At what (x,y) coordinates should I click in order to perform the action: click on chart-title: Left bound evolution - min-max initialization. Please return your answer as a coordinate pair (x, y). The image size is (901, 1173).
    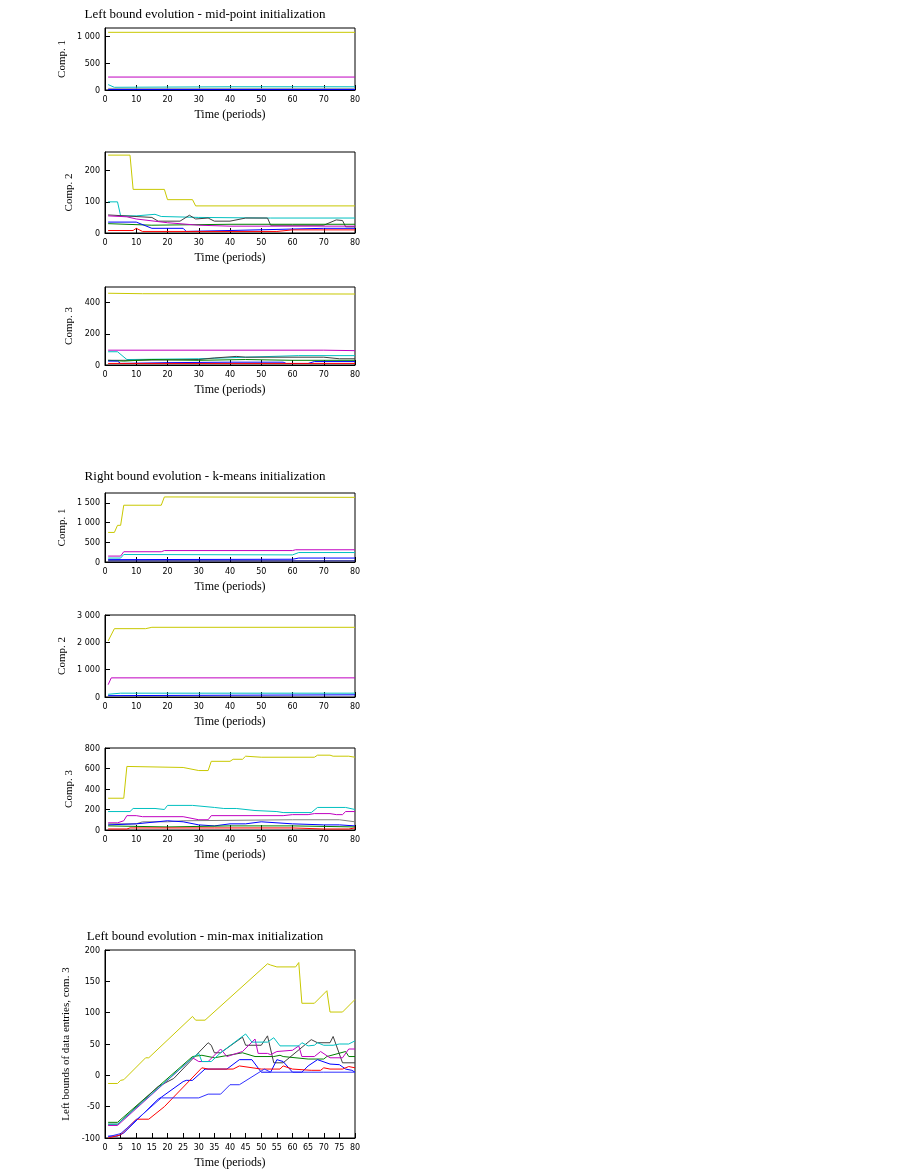
    Looking at the image, I should click on (205, 935).